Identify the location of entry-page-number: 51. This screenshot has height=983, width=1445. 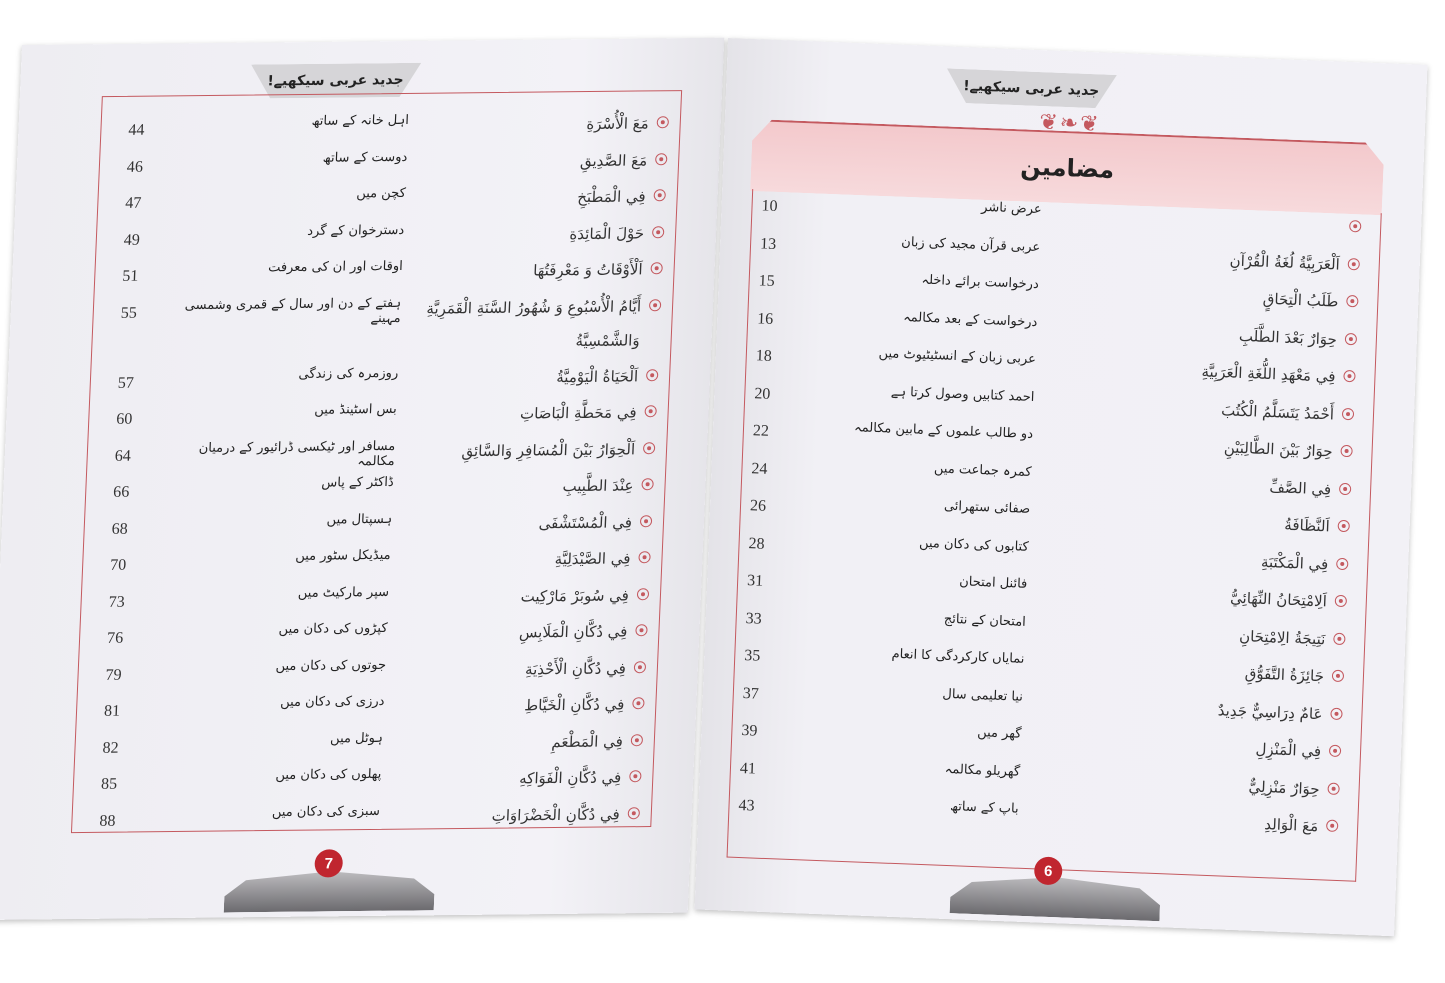
(130, 276).